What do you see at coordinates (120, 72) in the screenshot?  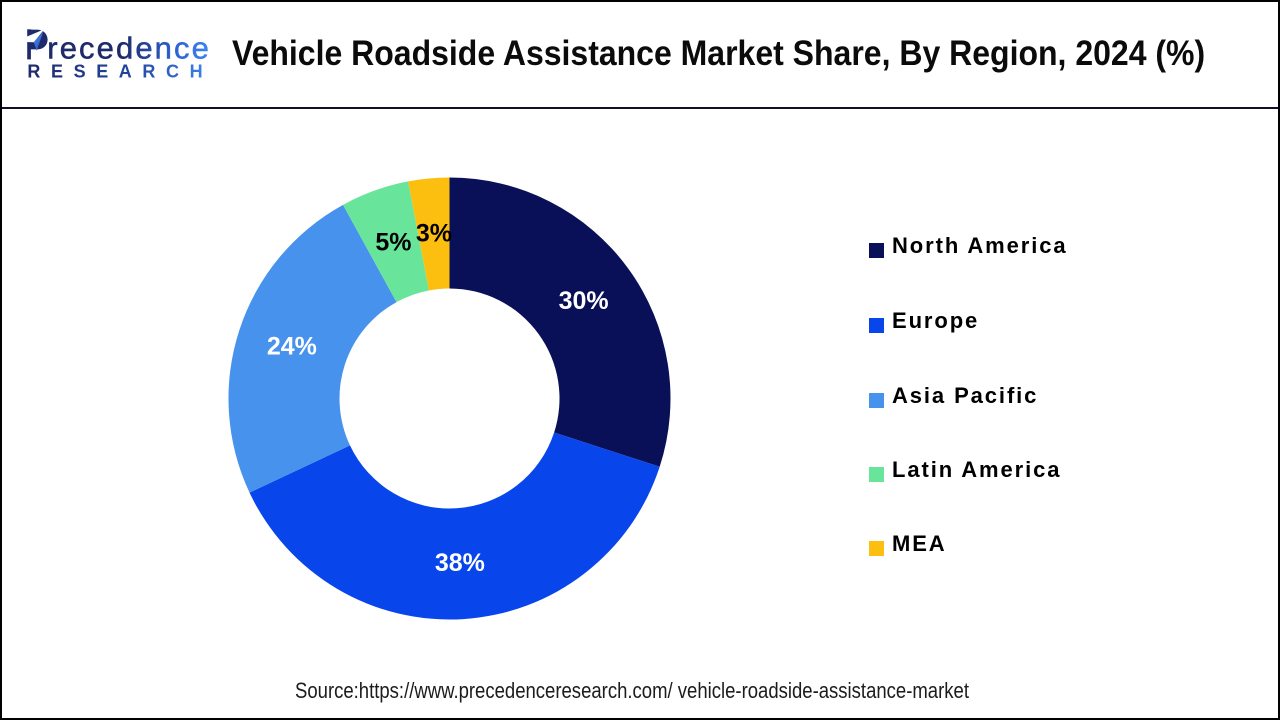 I see `svg-text: RESEARCH` at bounding box center [120, 72].